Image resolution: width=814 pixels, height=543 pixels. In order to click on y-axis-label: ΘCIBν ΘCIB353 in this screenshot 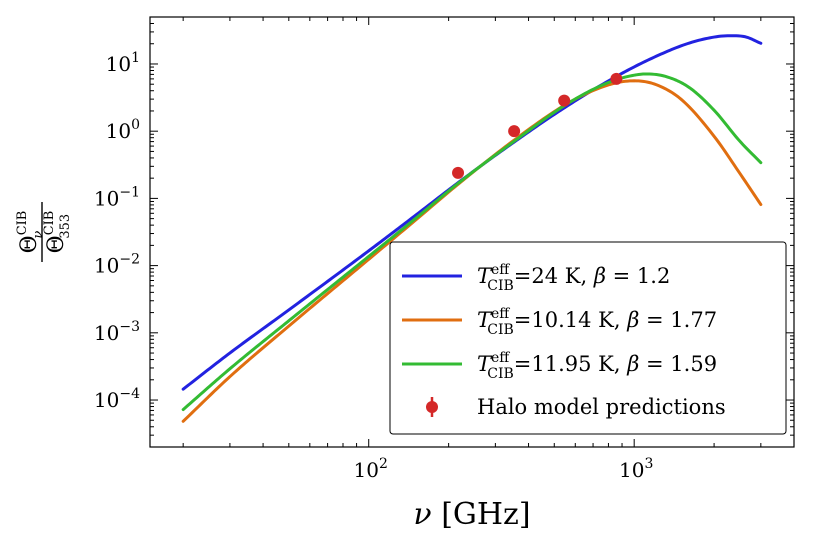, I will do `click(44, 232)`.